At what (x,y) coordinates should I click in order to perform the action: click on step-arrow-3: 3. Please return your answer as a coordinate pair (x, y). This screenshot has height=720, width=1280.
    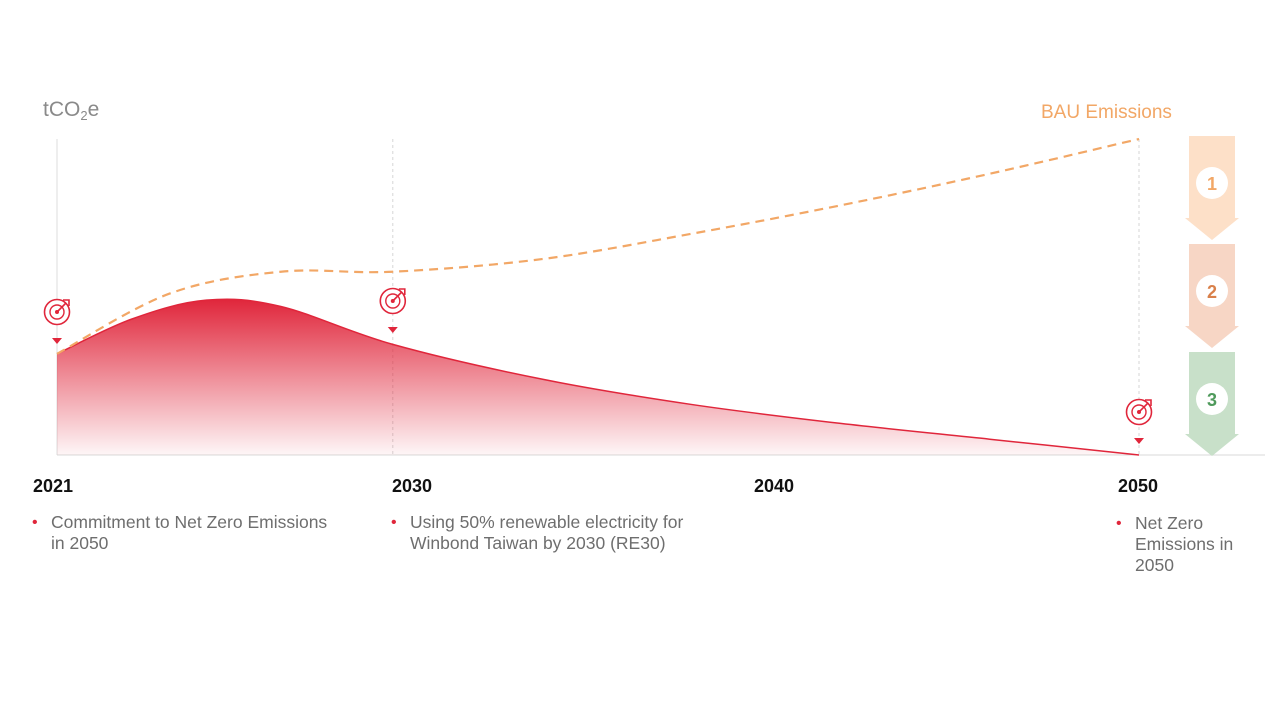
    Looking at the image, I should click on (1212, 404).